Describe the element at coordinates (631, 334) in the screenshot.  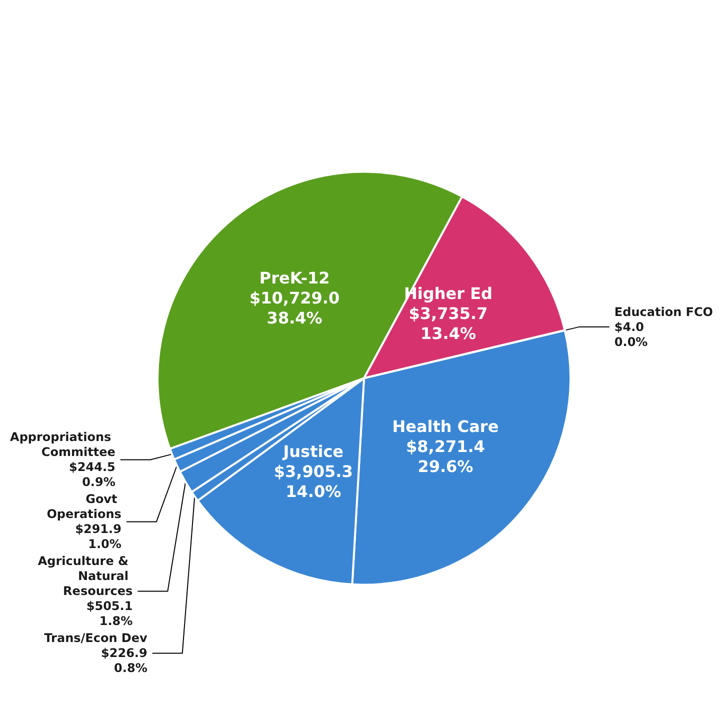
I see `data-label: $4.0 0.0%` at that location.